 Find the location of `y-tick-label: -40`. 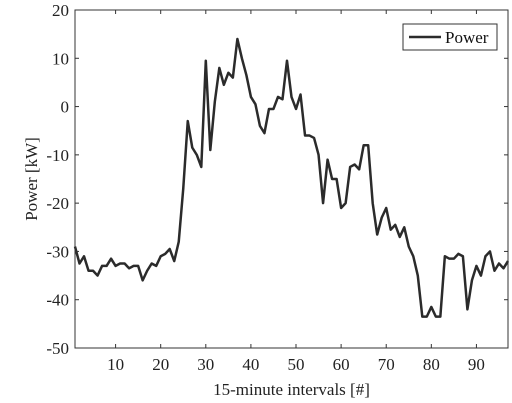

y-tick-label: -40 is located at coordinates (57, 300).